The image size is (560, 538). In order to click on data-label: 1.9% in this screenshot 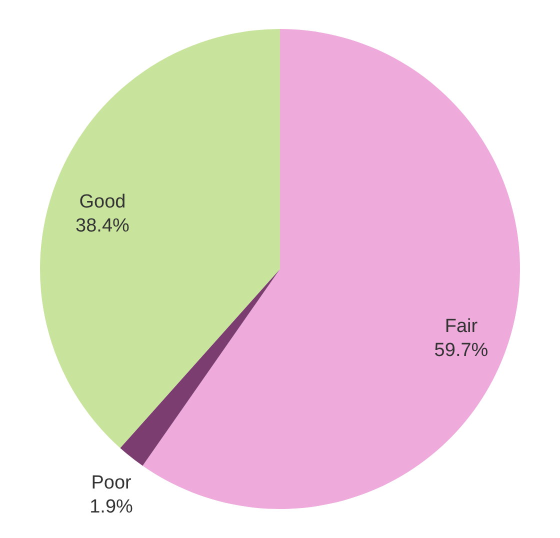, I will do `click(112, 507)`.